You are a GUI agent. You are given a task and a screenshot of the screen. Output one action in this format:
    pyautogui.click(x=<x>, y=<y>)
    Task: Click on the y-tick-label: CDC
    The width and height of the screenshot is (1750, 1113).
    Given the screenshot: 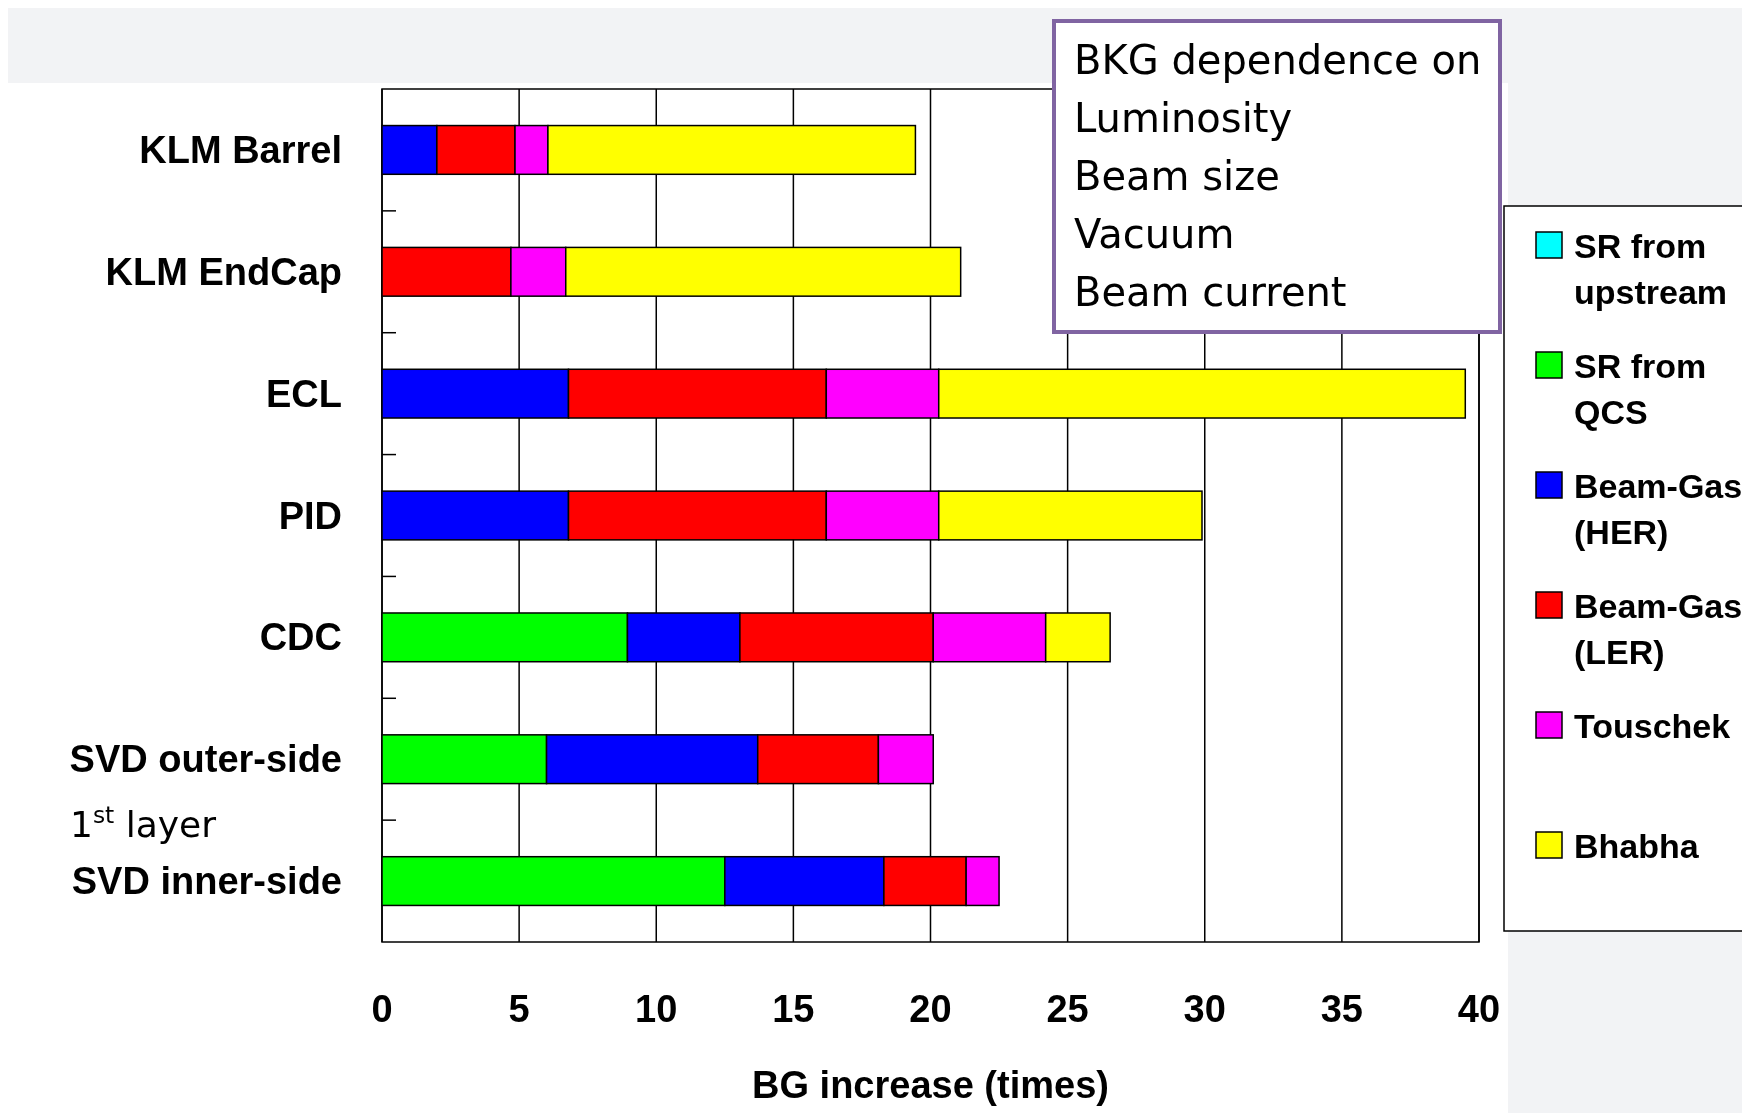 What is the action you would take?
    pyautogui.click(x=300, y=637)
    